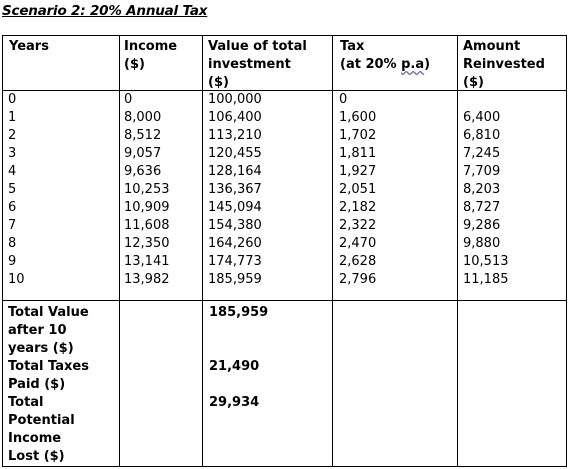 This screenshot has height=469, width=569. I want to click on table-cell-income: 0, so click(128, 99).